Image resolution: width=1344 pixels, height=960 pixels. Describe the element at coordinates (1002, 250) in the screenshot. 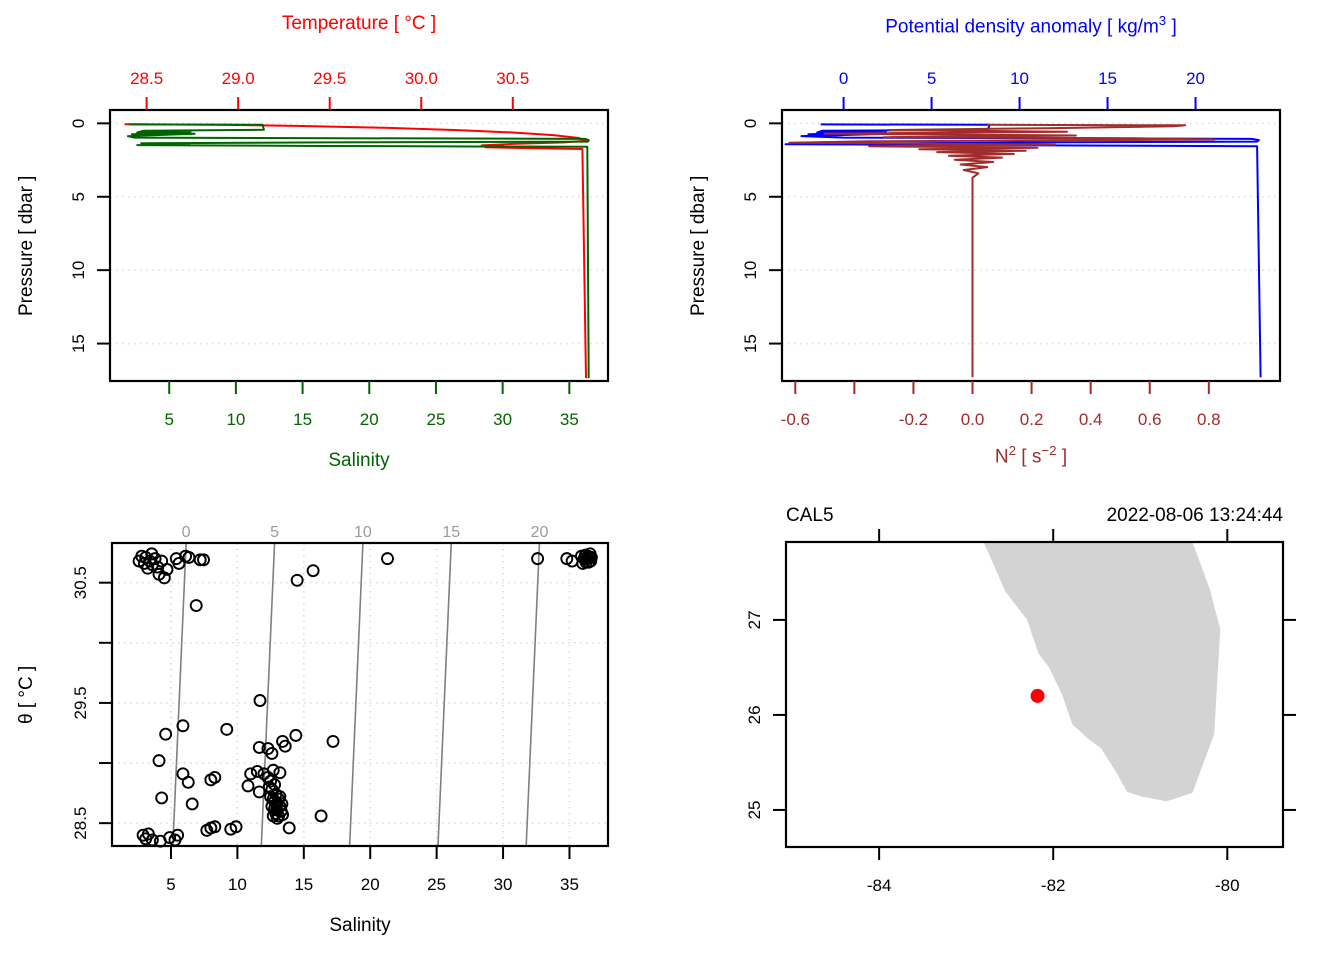

I see `n2-profile-line` at that location.